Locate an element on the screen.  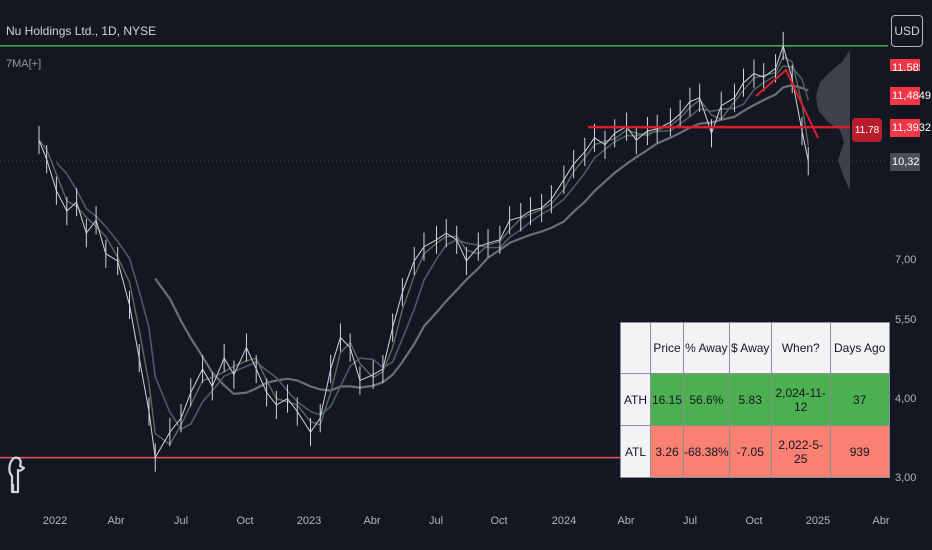
price-badge-upper: 11,4849 is located at coordinates (910, 96).